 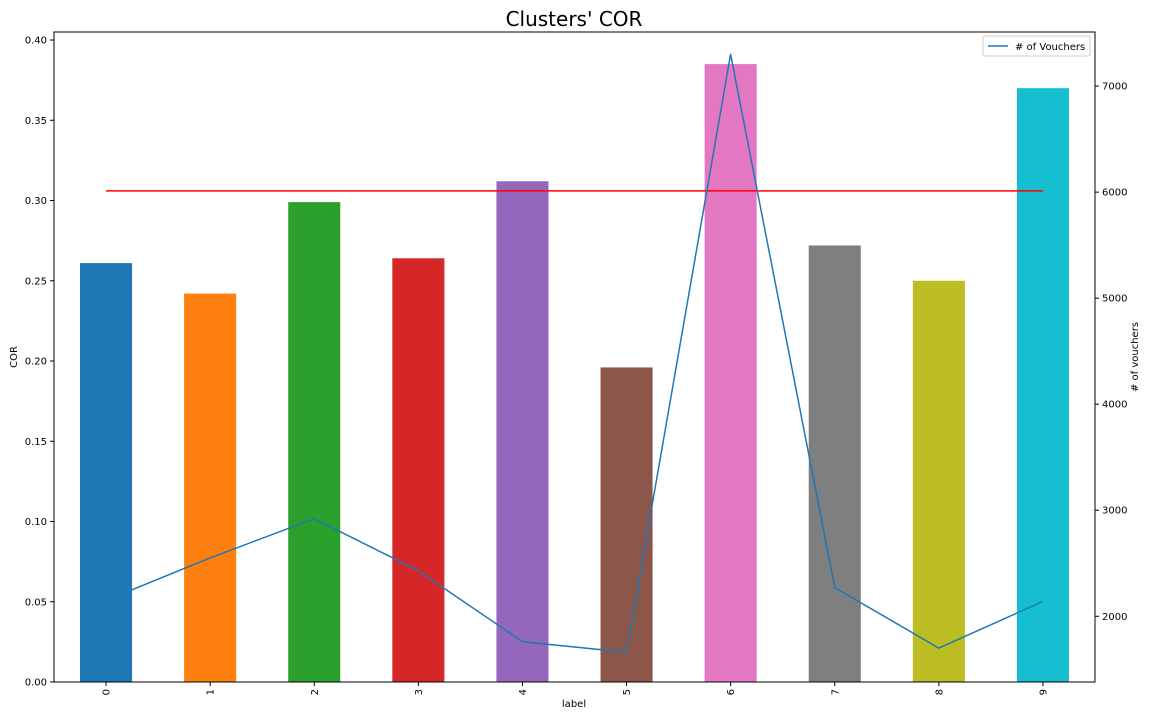 I want to click on chart-title: Clusters' COR, so click(x=574, y=19).